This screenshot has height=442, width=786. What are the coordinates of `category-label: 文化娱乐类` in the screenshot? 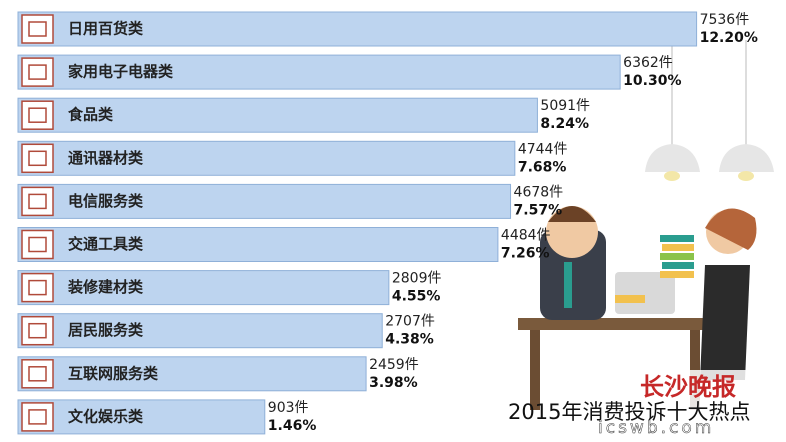 It's located at (106, 416).